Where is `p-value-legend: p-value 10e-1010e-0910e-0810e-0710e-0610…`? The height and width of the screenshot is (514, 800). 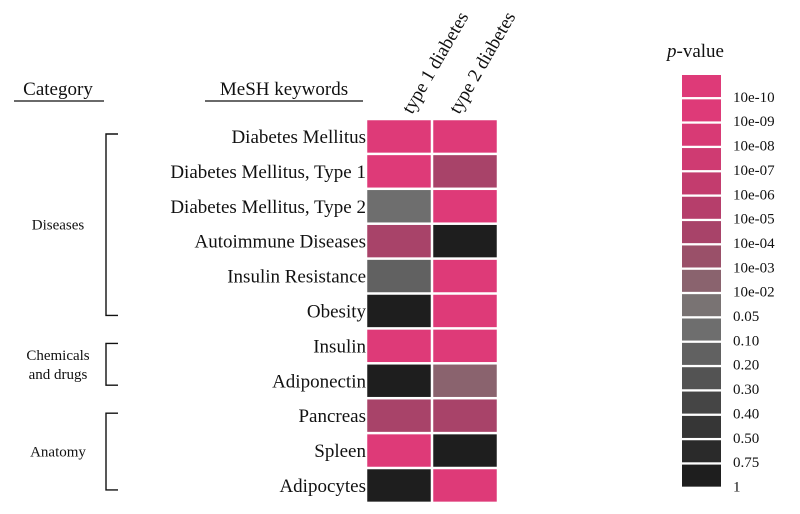 p-value-legend: p-value 10e-1010e-0910e-0810e-0710e-0610… is located at coordinates (720, 268).